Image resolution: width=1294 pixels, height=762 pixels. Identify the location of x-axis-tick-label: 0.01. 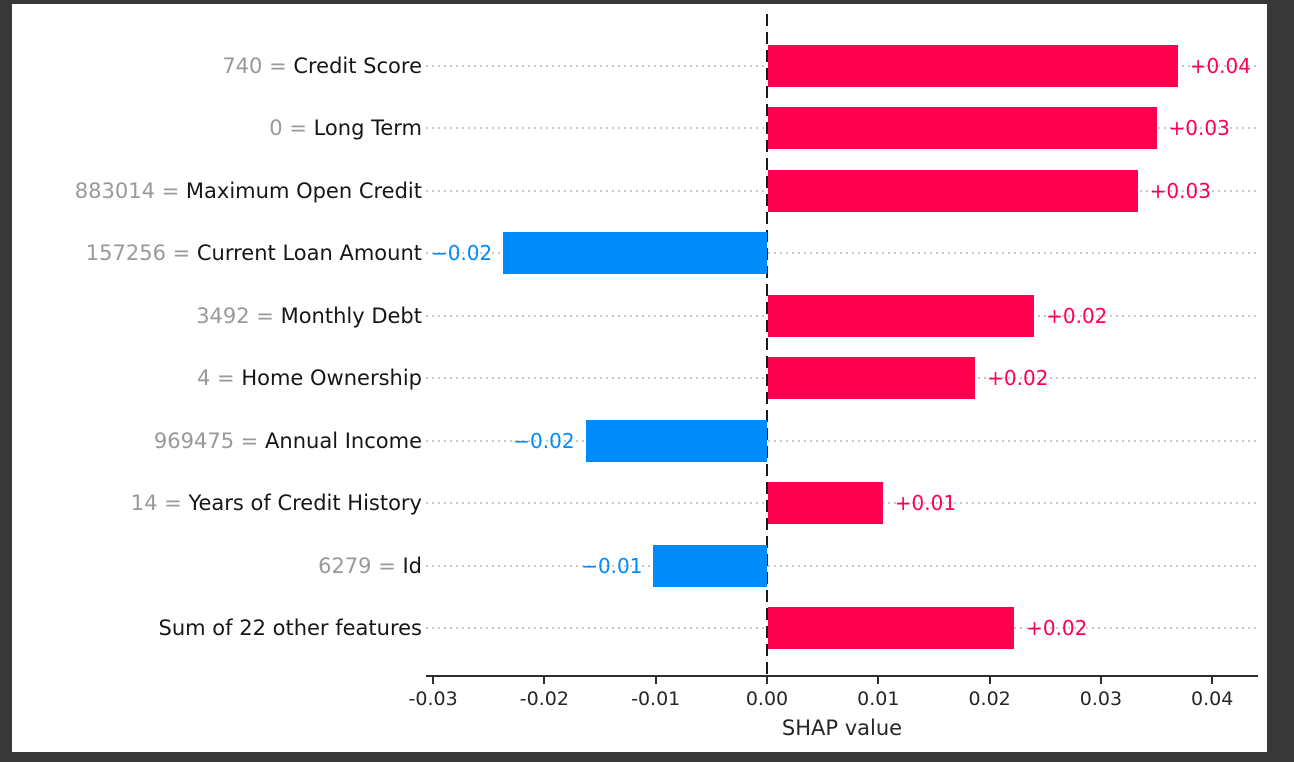
(878, 699).